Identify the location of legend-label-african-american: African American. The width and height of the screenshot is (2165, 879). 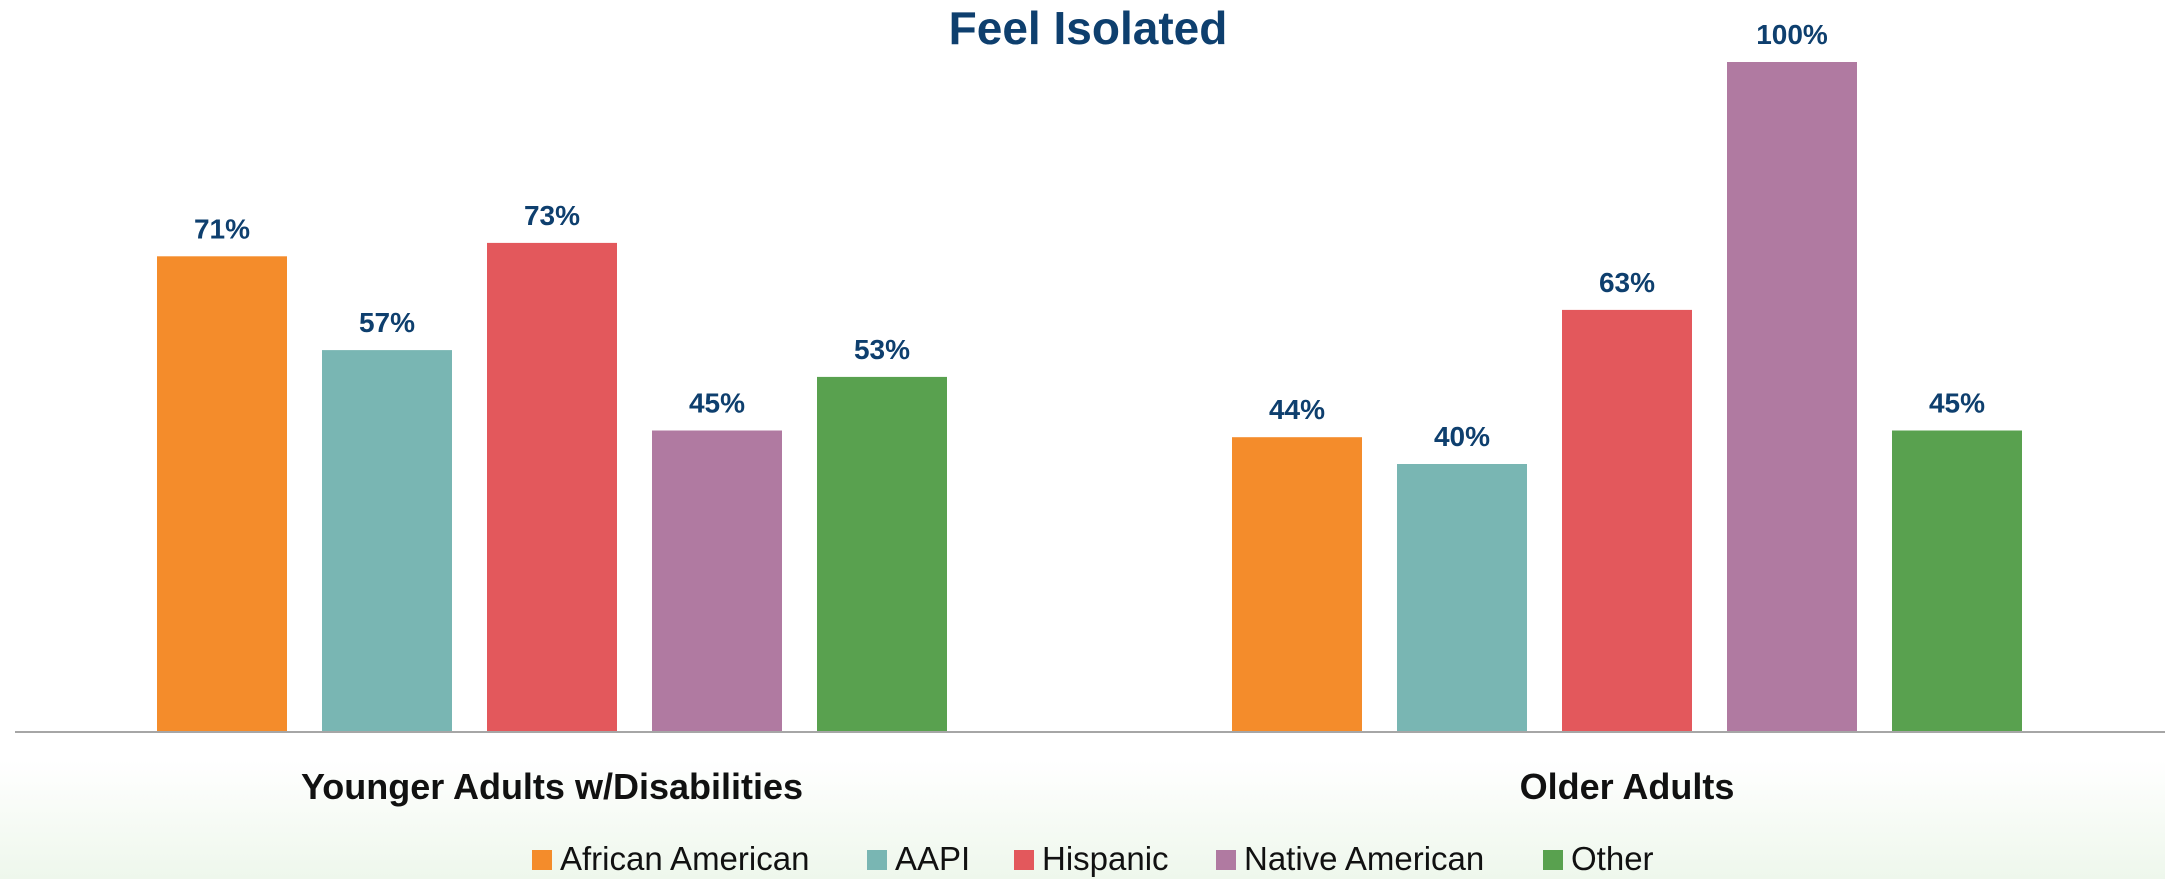
(684, 858).